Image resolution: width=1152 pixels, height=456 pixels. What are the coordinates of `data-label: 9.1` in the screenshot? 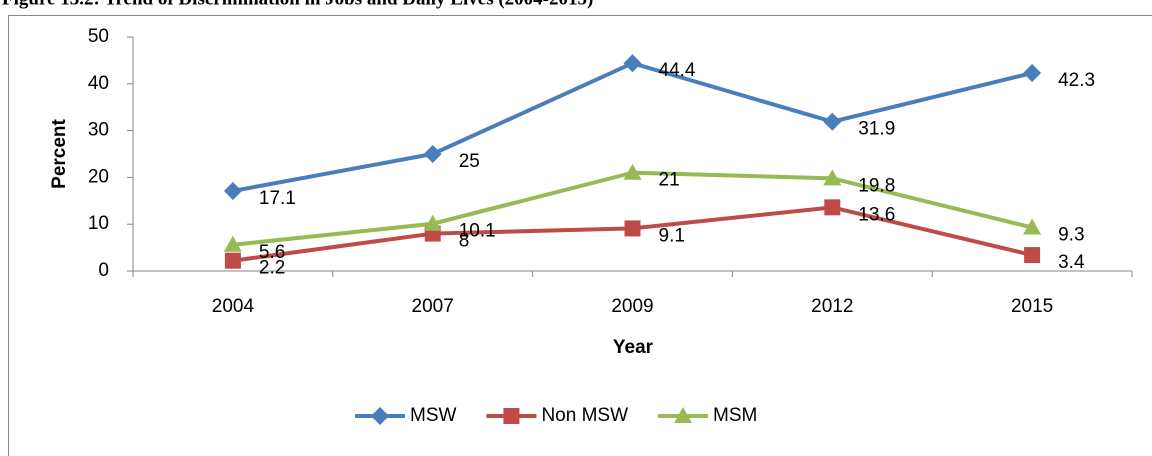 It's located at (672, 235).